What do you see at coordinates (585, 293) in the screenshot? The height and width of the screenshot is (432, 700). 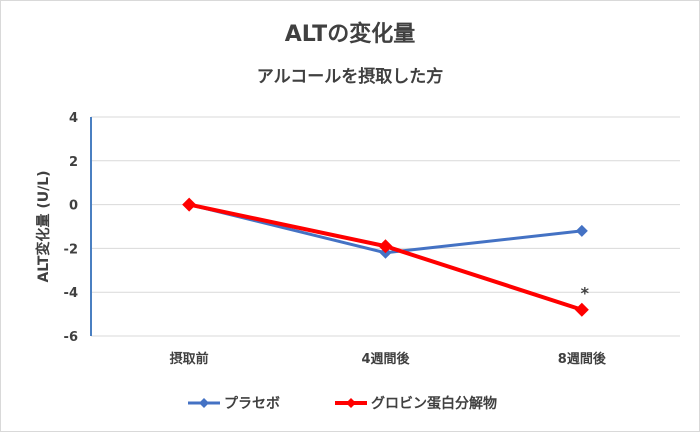 I see `significance-marker: *` at bounding box center [585, 293].